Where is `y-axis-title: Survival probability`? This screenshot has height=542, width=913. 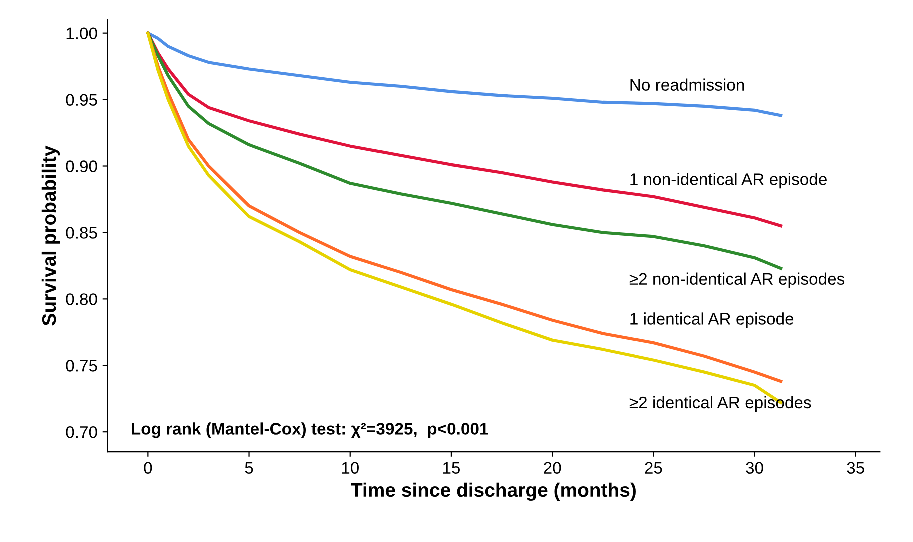 y-axis-title: Survival probability is located at coordinates (51, 236).